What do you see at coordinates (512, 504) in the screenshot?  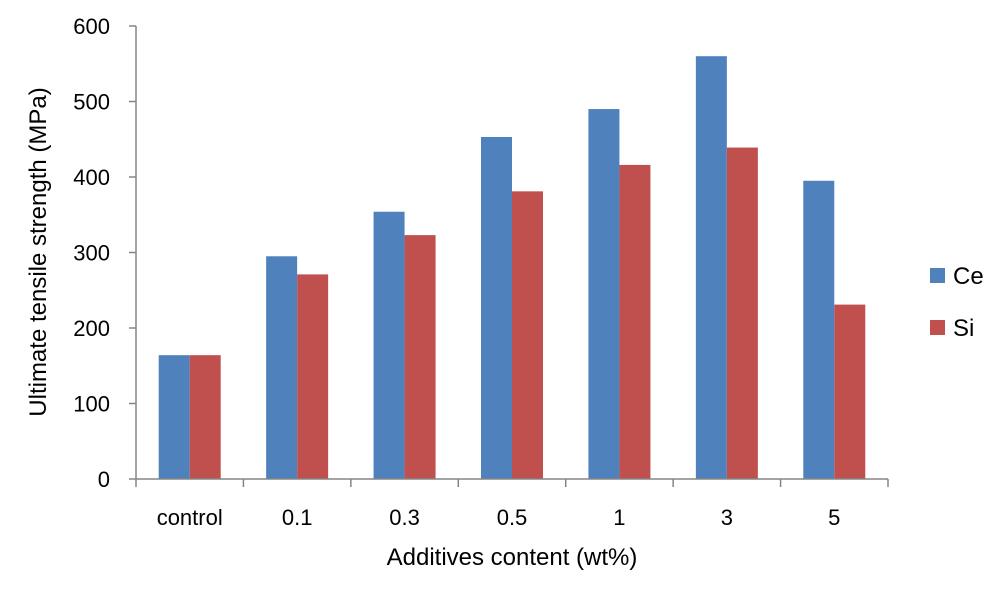 I see `x-axis-ticks: control 0.1 0.3 0.5 1 3 5` at bounding box center [512, 504].